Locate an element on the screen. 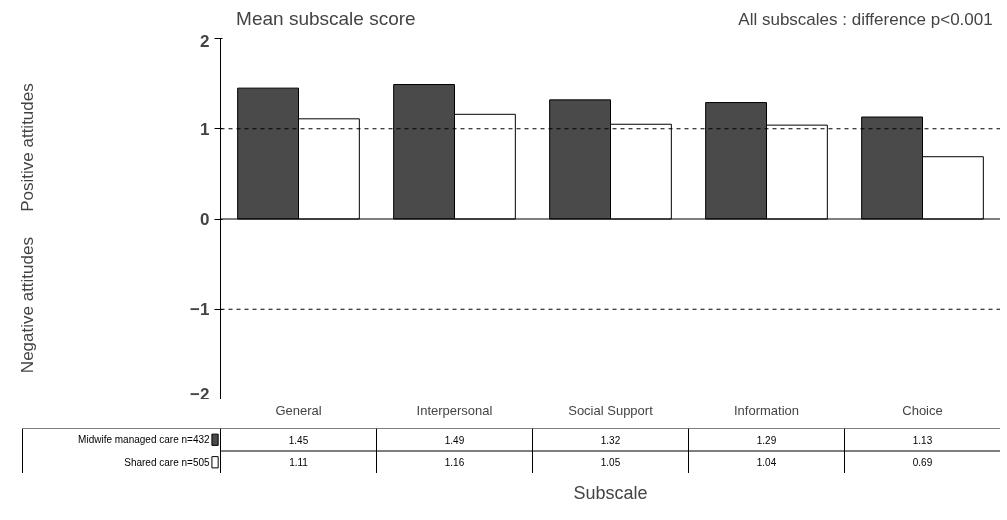  x-axis-title: Subscale is located at coordinates (610, 492).